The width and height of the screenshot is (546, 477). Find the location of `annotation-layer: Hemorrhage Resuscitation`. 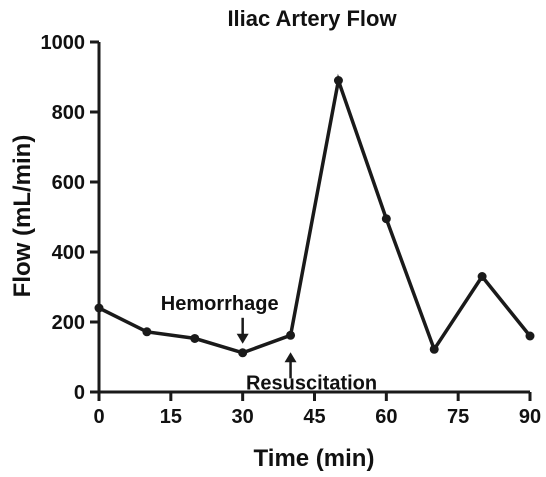

annotation-layer: Hemorrhage Resuscitation is located at coordinates (269, 344).